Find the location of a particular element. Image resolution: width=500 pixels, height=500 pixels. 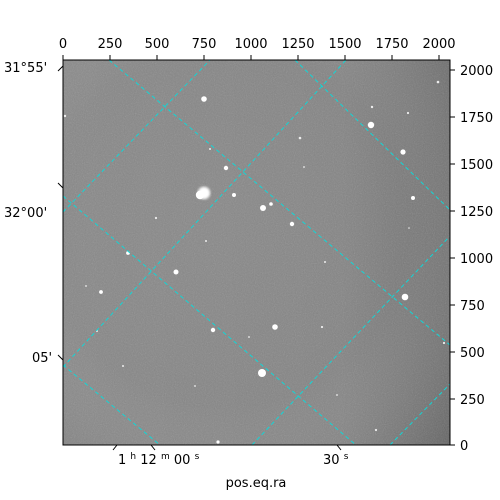

ra-label-second: 30 s is located at coordinates (336, 460).